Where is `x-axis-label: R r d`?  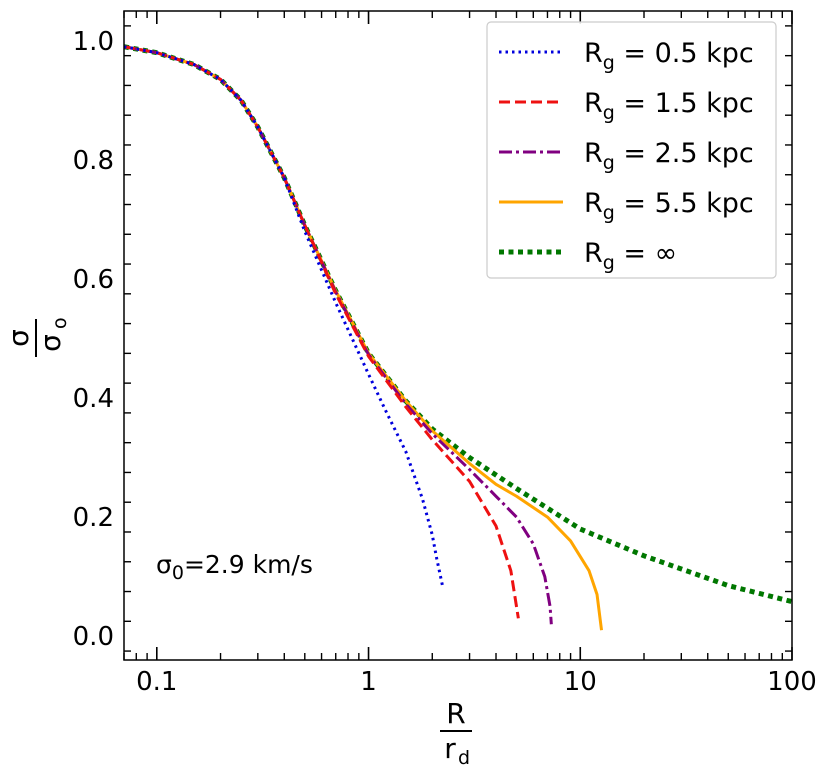
x-axis-label: R r d is located at coordinates (456, 733).